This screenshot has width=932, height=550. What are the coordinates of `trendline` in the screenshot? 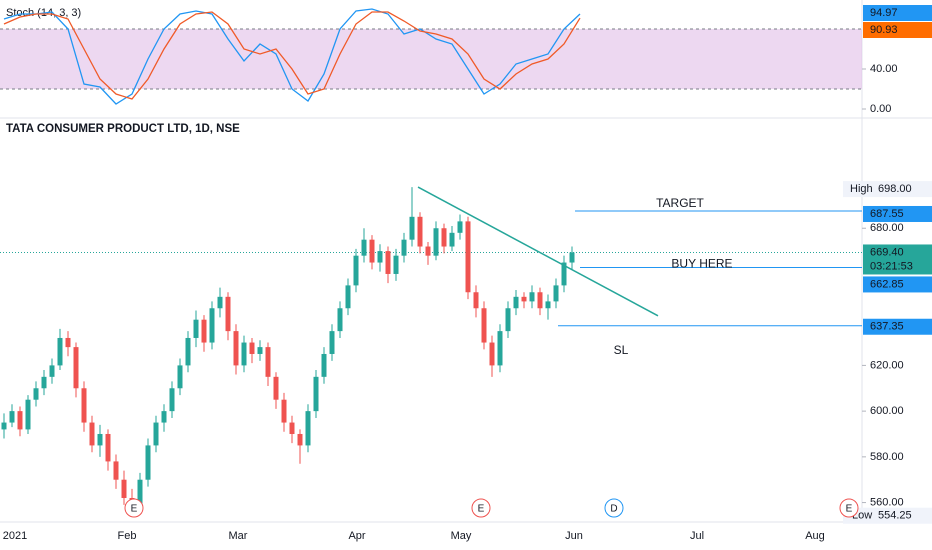 It's located at (538, 251).